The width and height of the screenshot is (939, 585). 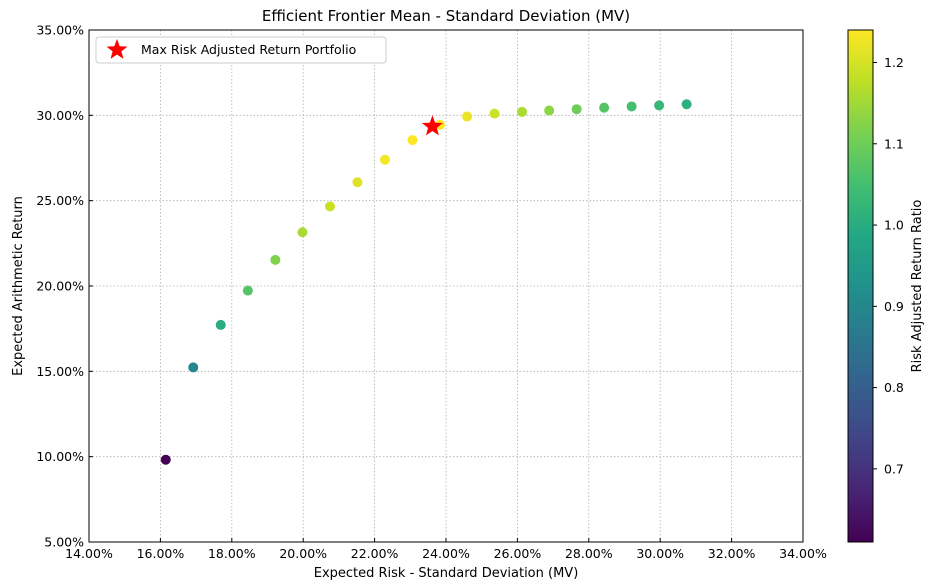 I want to click on max-risk-adjusted-star, so click(x=432, y=125).